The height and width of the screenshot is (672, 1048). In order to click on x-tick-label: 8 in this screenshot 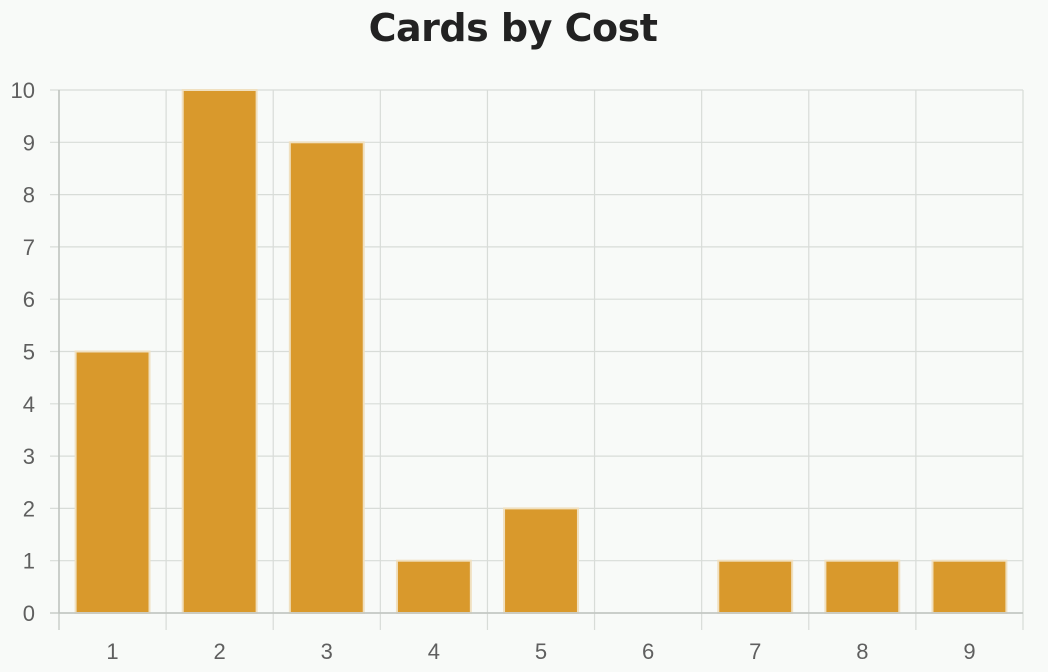, I will do `click(862, 651)`.